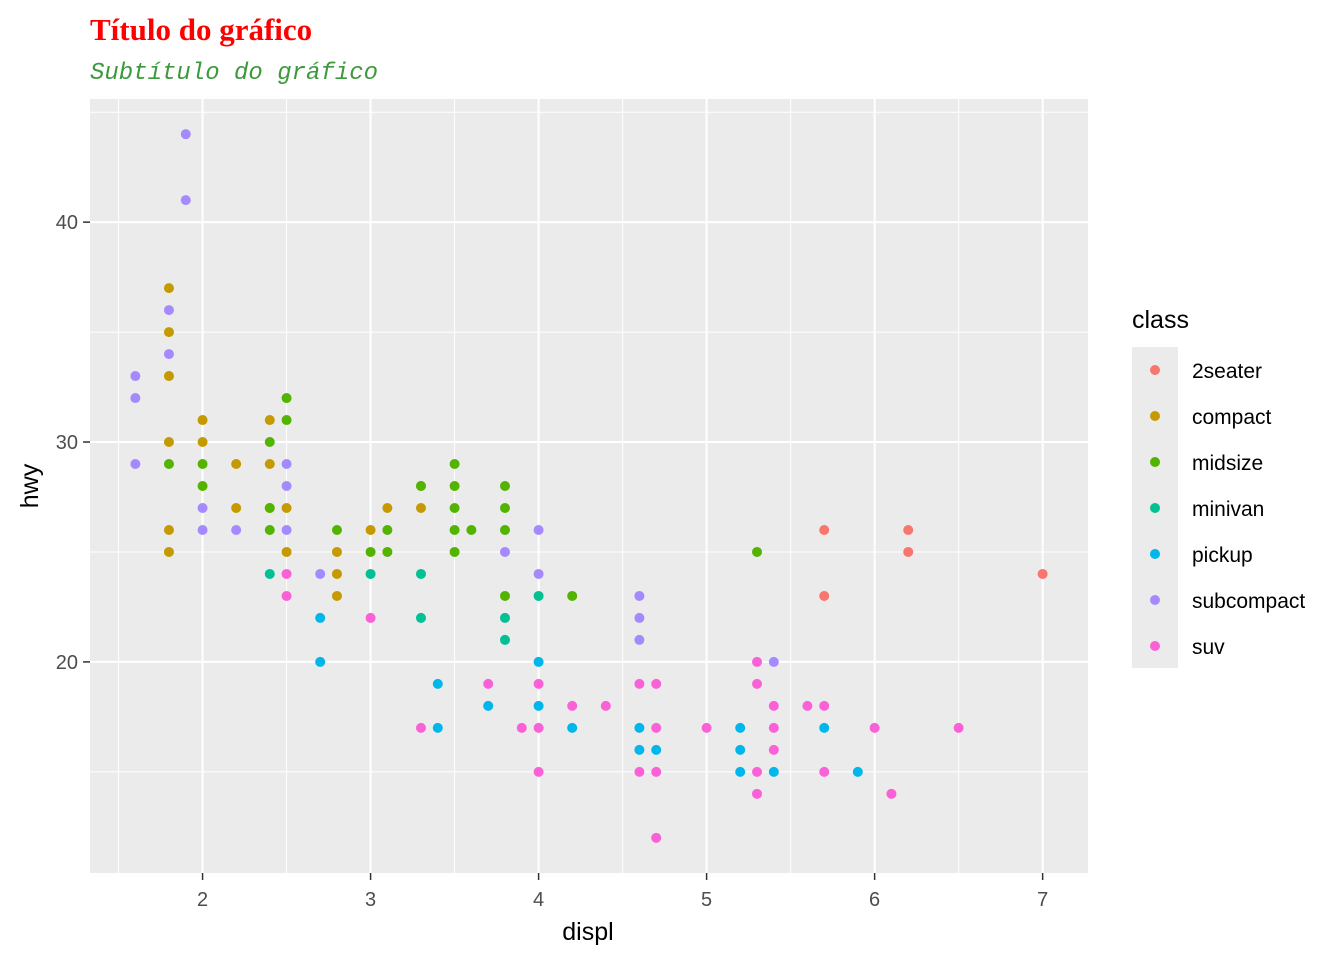  Describe the element at coordinates (201, 29) in the screenshot. I see `chart-title: Título do gráfico` at that location.